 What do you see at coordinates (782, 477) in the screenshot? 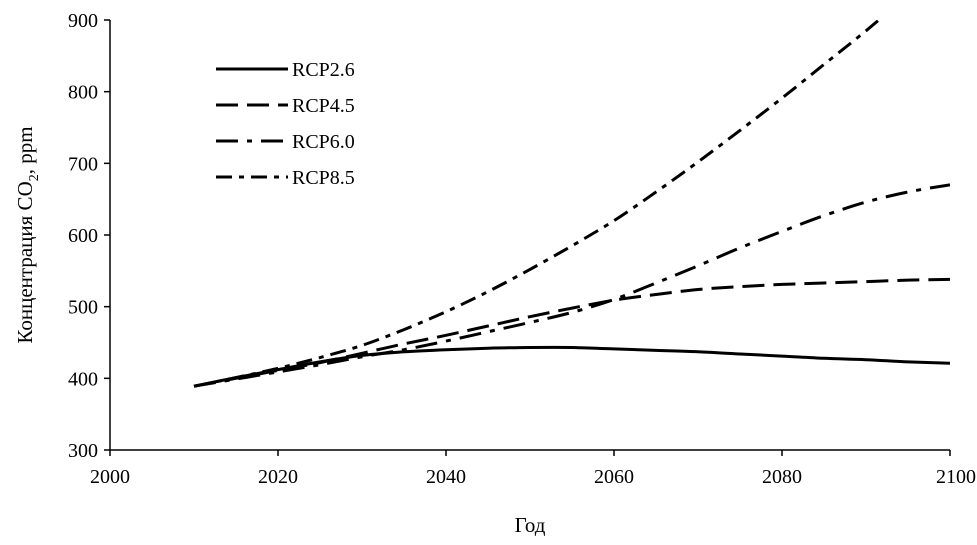
I see `x-tick-label: 2080` at bounding box center [782, 477].